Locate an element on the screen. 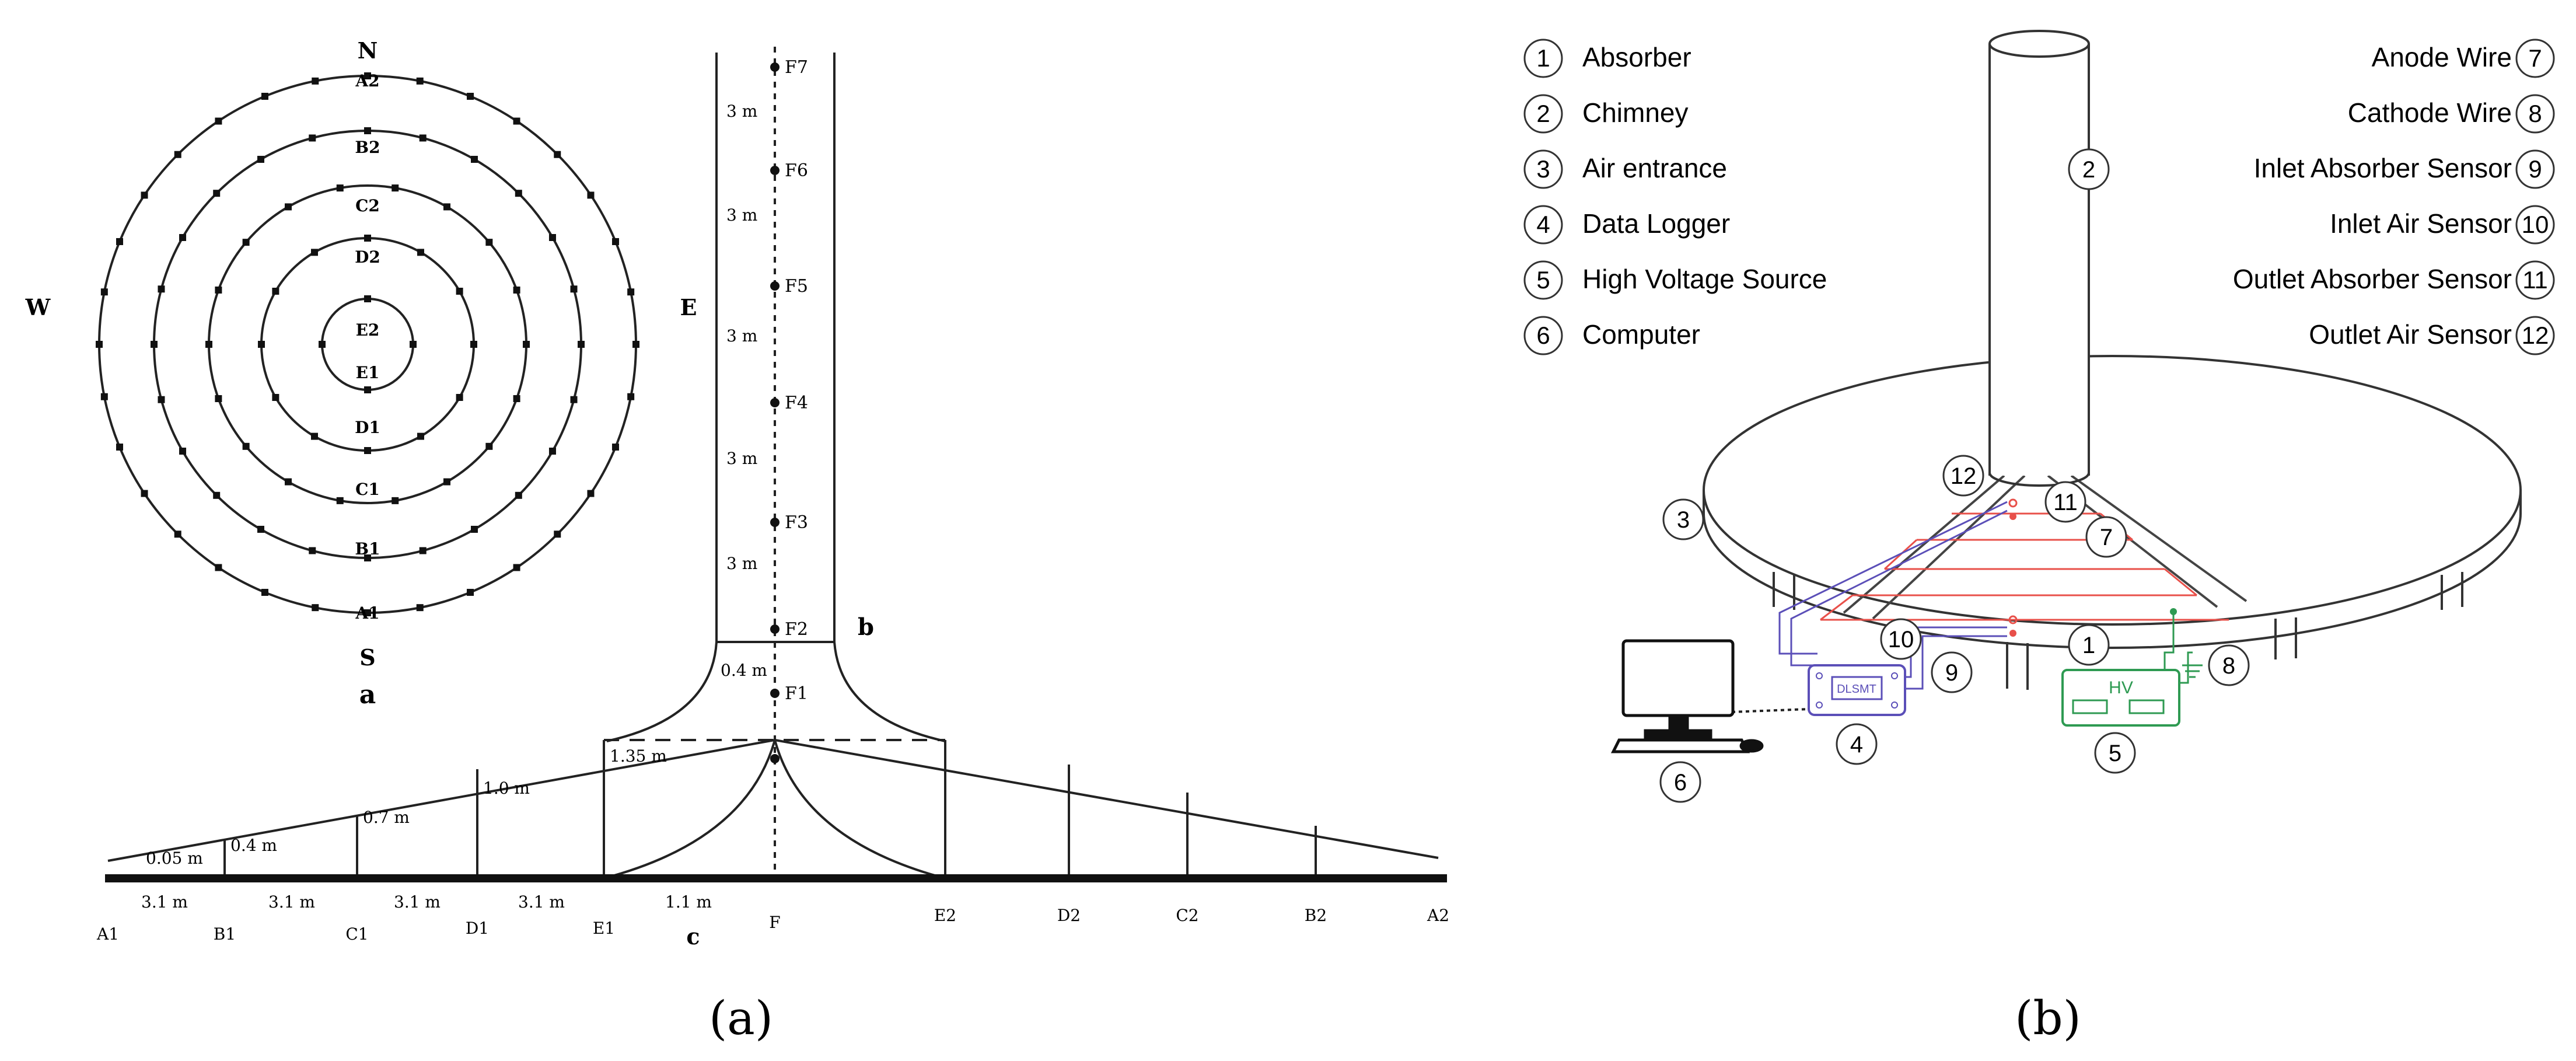 This screenshot has width=2576, height=1061. logger-label: DLSMT is located at coordinates (1856, 689).